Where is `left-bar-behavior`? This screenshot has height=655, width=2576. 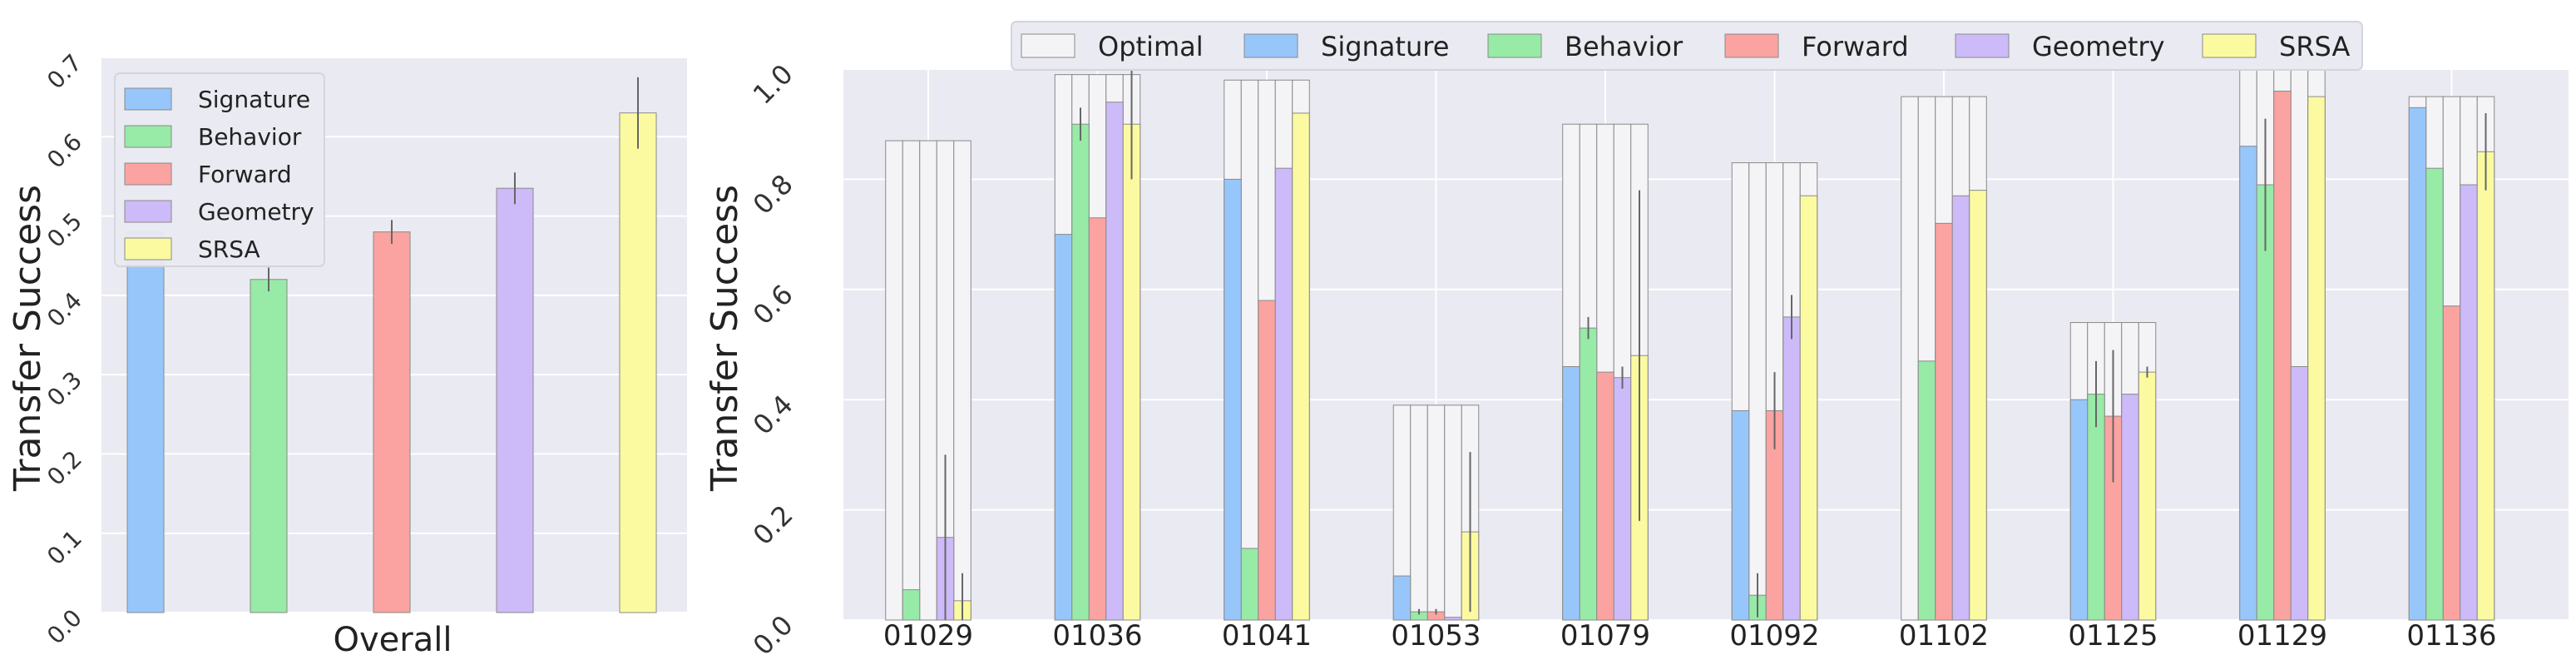
left-bar-behavior is located at coordinates (269, 446).